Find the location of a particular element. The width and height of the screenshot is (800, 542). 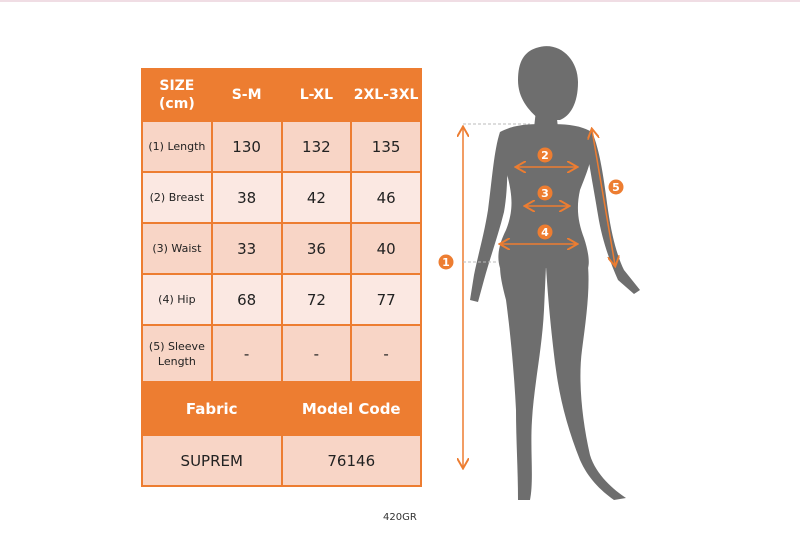

fabric-value: SUPREM is located at coordinates (212, 460).